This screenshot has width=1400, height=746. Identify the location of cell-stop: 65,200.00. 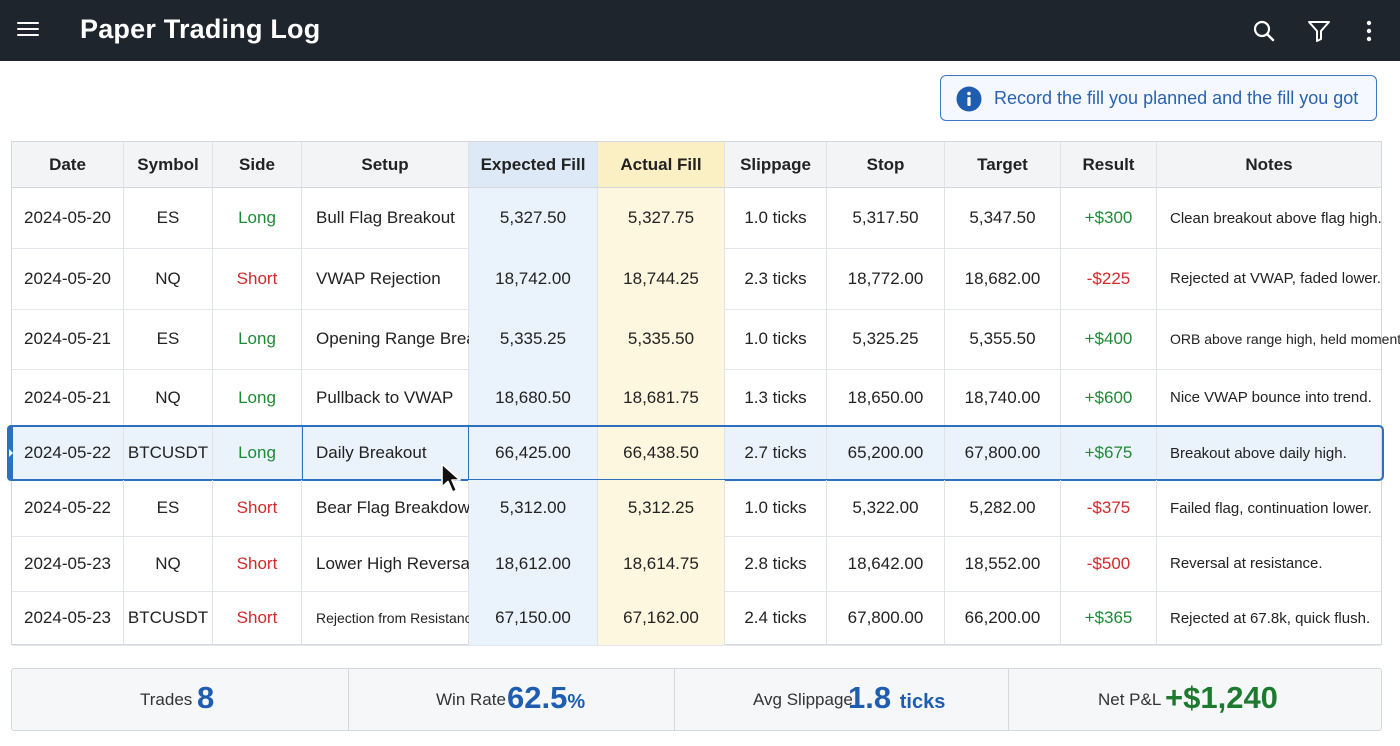
(886, 453).